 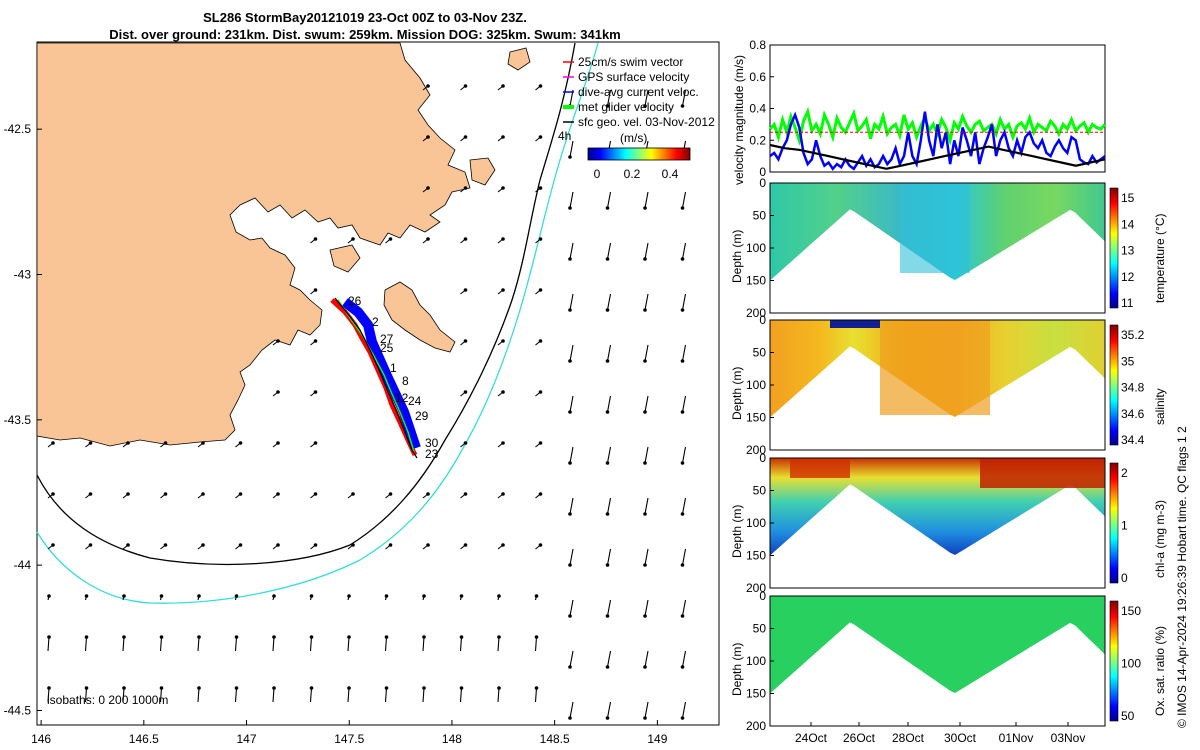 What do you see at coordinates (756, 248) in the screenshot?
I see `section-y-tick-label: 100` at bounding box center [756, 248].